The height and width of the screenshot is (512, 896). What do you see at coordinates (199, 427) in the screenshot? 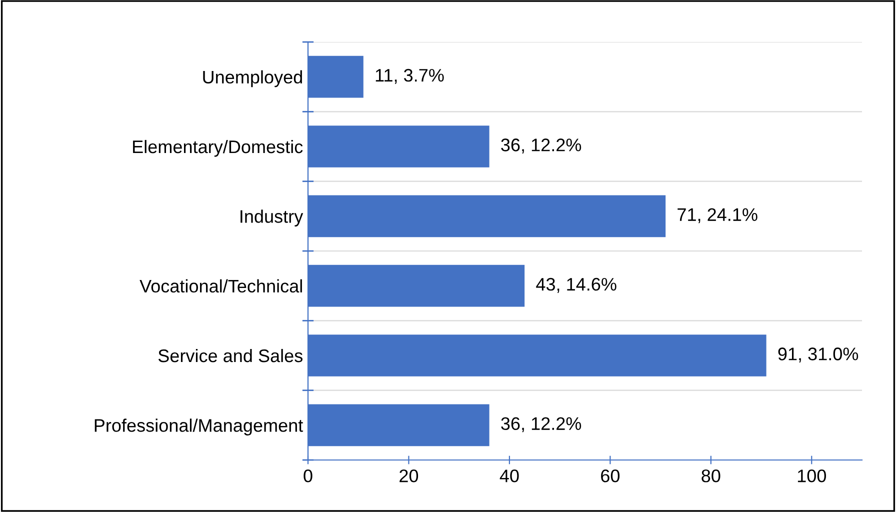
I see `y-tick-label: Professional/Management` at bounding box center [199, 427].